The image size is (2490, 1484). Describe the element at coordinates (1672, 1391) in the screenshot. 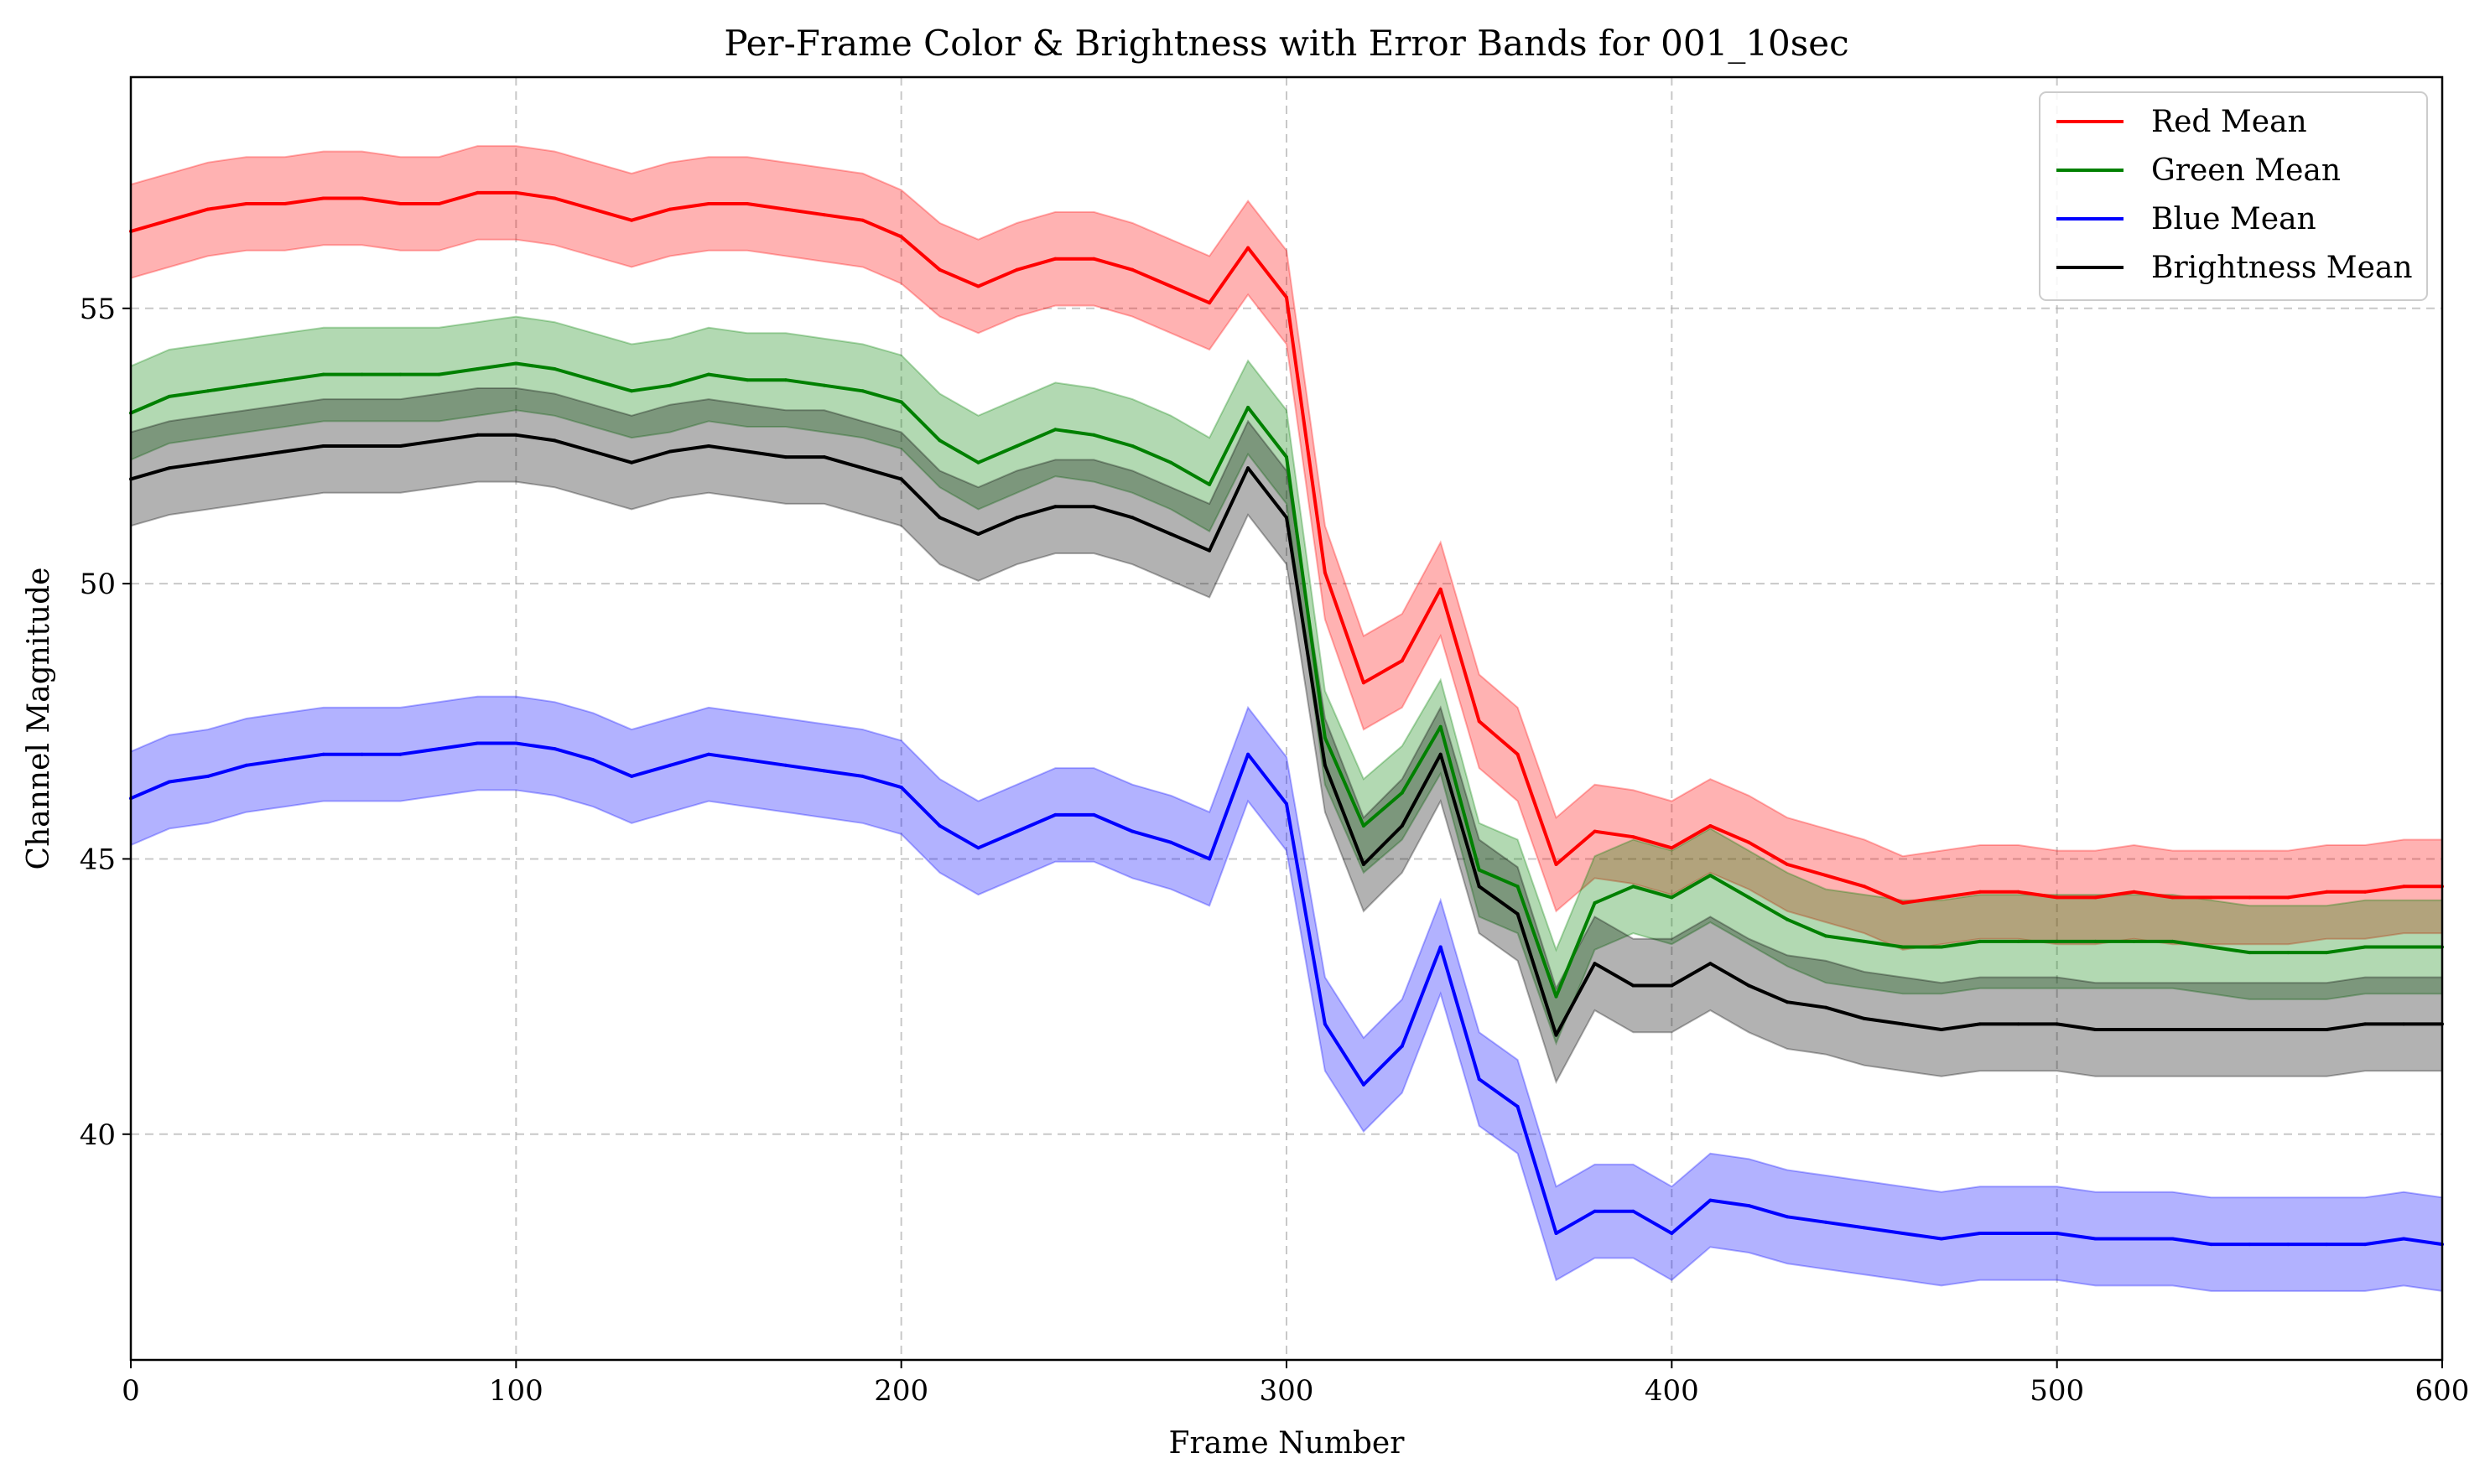

I see `x-tick-label: 400` at that location.